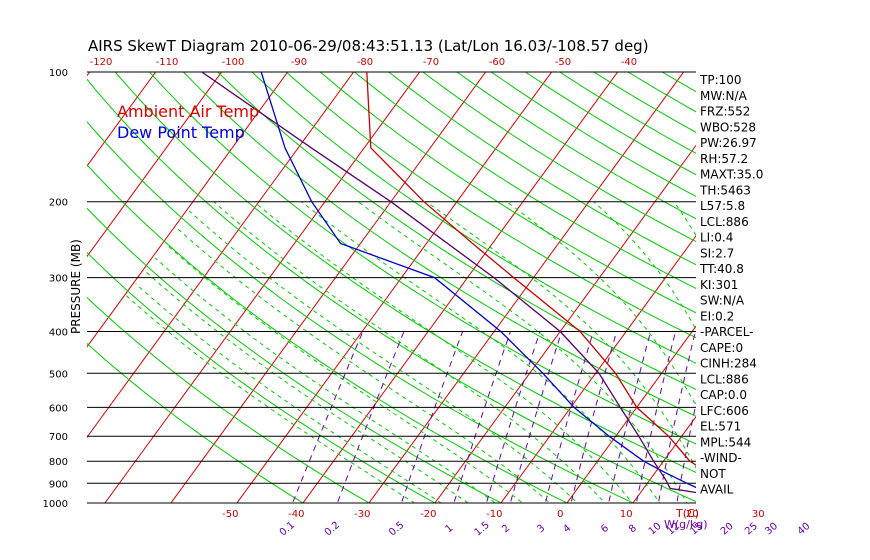  Describe the element at coordinates (713, 474) in the screenshot. I see `stability-index-text: NOT` at that location.